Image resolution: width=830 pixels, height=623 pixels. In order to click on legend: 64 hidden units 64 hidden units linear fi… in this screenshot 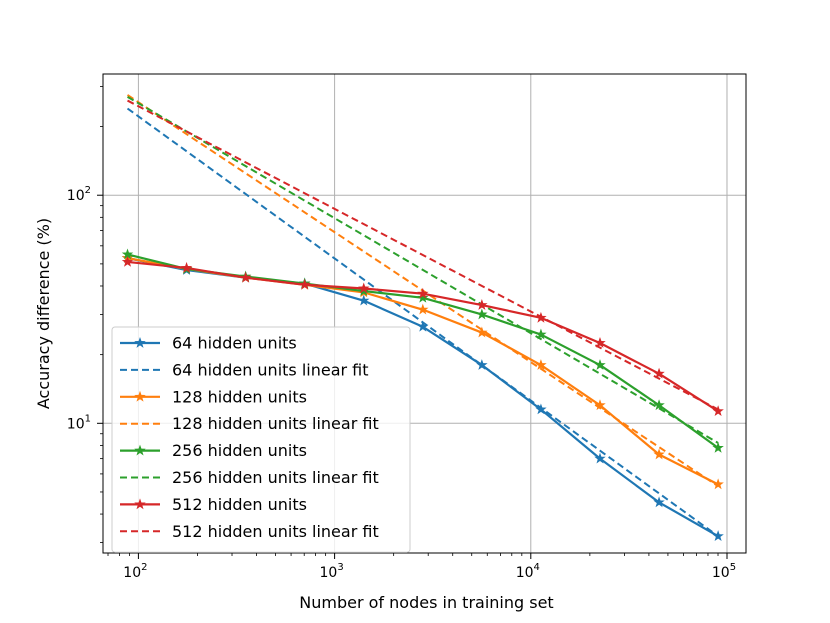, I will do `click(261, 439)`.